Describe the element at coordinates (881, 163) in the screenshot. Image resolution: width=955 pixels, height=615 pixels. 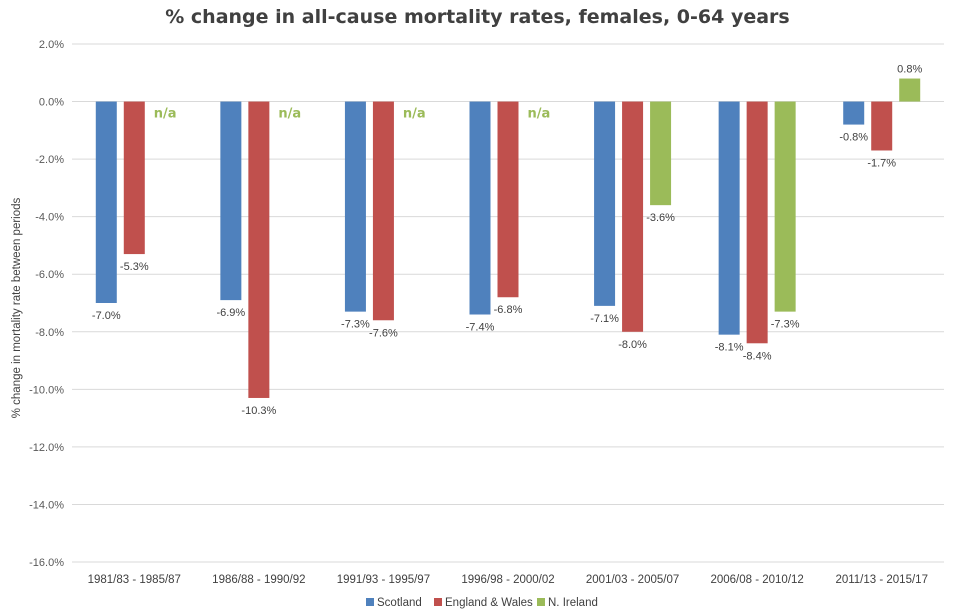
I see `data-label: -1.7%` at that location.